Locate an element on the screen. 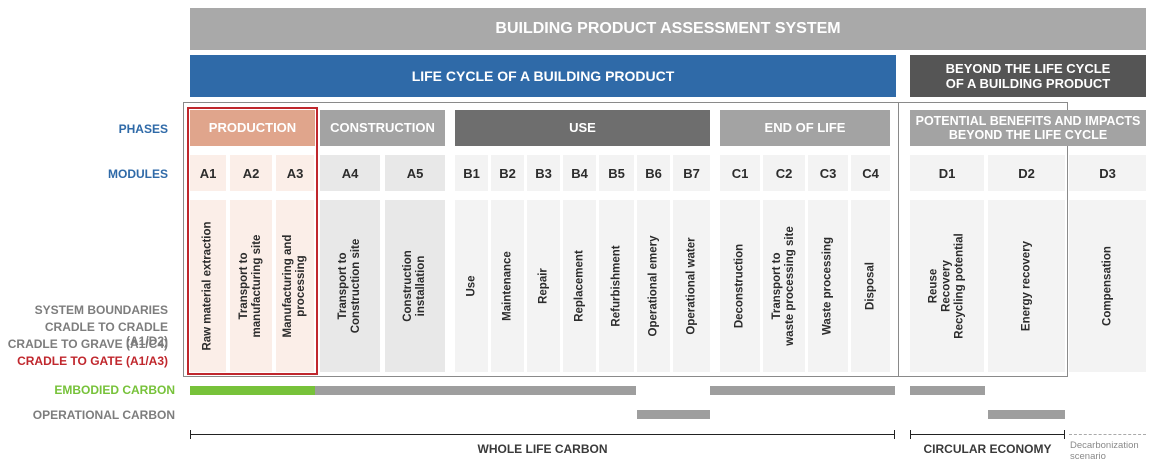 The width and height of the screenshot is (1155, 472). module-desc-b1: Use is located at coordinates (471, 286).